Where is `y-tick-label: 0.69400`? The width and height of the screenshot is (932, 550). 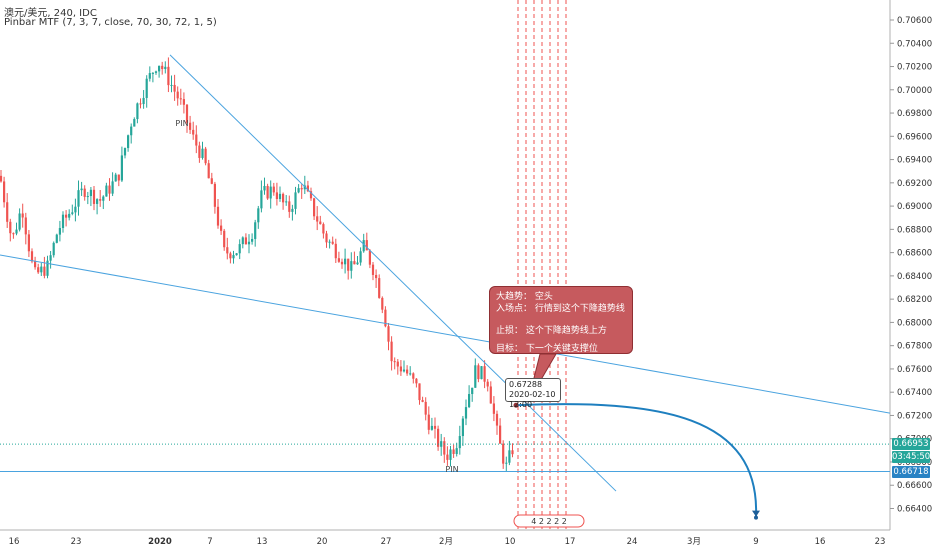 y-tick-label: 0.69400 is located at coordinates (914, 161).